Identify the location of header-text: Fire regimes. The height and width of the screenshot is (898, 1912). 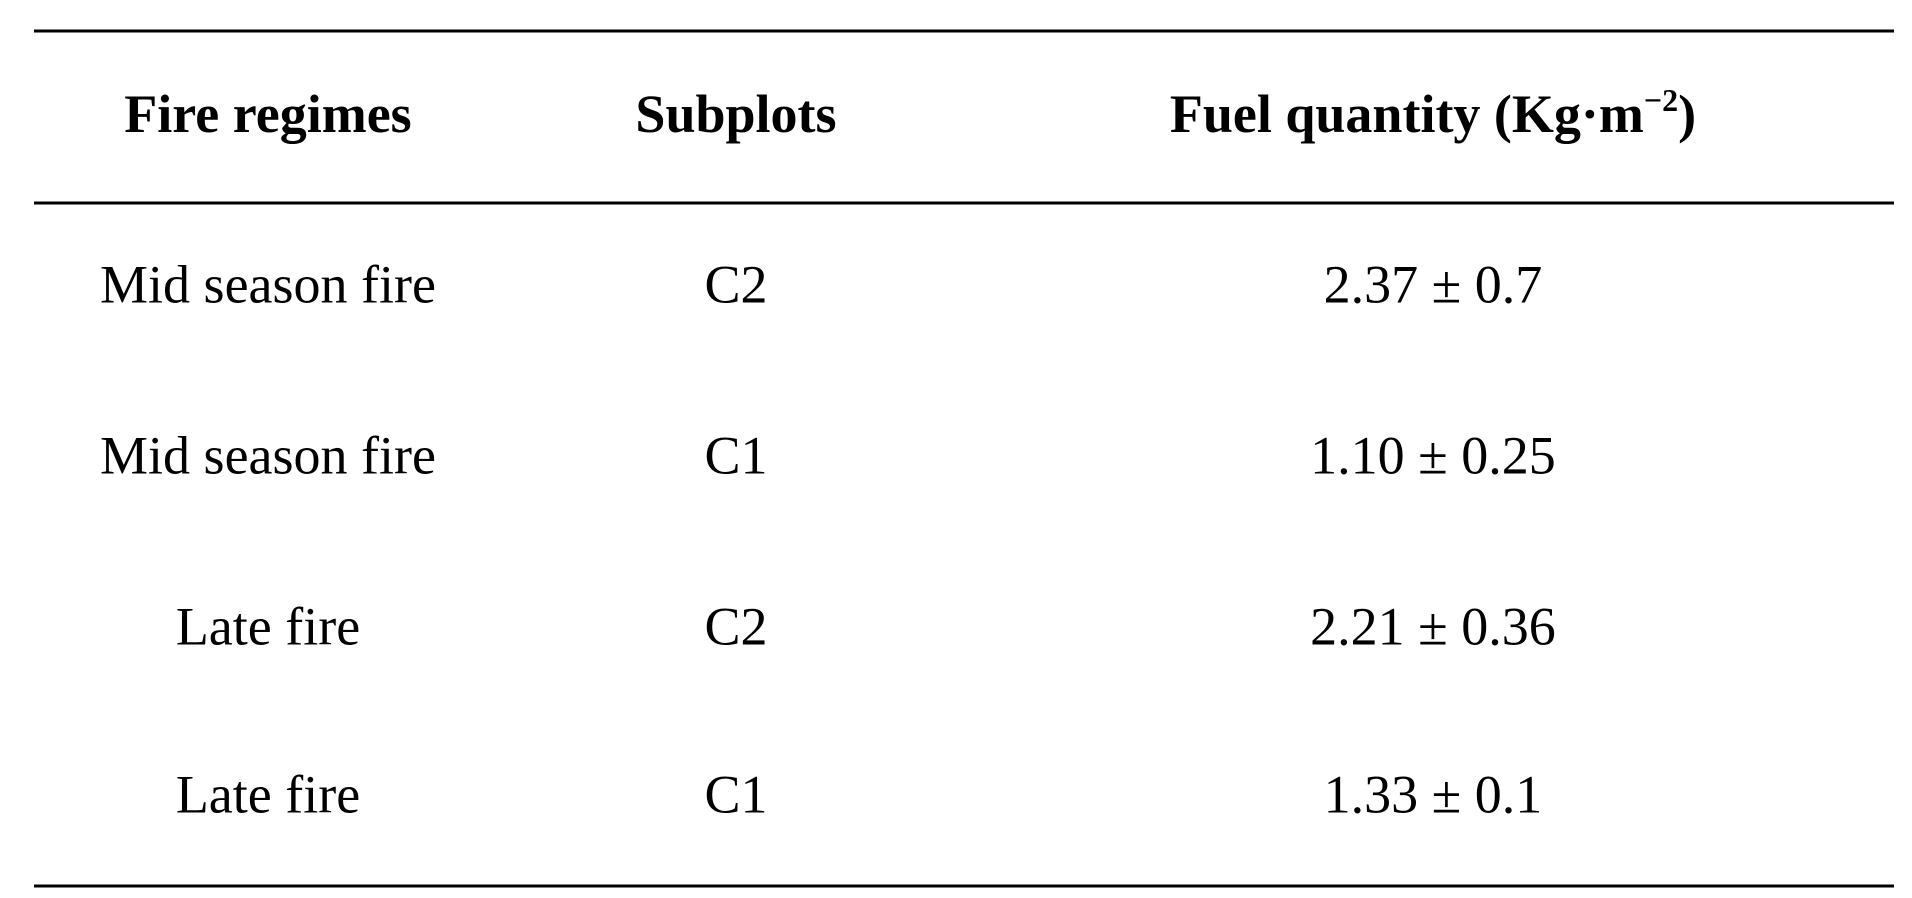
(267, 114).